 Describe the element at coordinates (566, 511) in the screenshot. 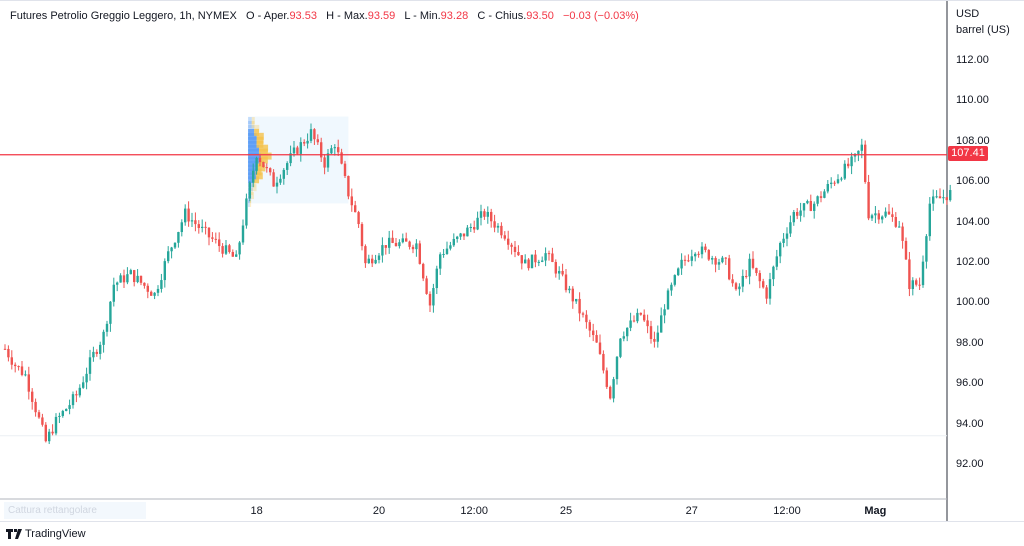

I see `time-tick-label: 25` at that location.